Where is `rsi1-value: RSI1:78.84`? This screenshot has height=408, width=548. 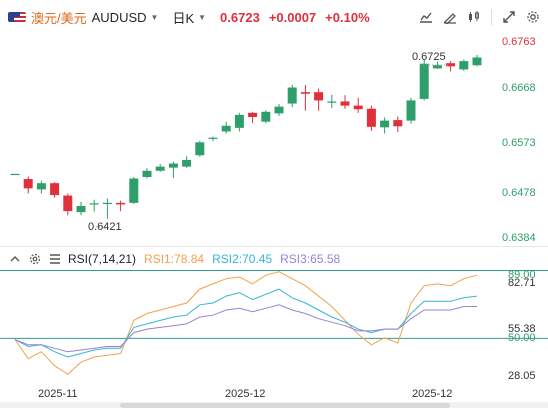 rsi1-value: RSI1:78.84 is located at coordinates (174, 259).